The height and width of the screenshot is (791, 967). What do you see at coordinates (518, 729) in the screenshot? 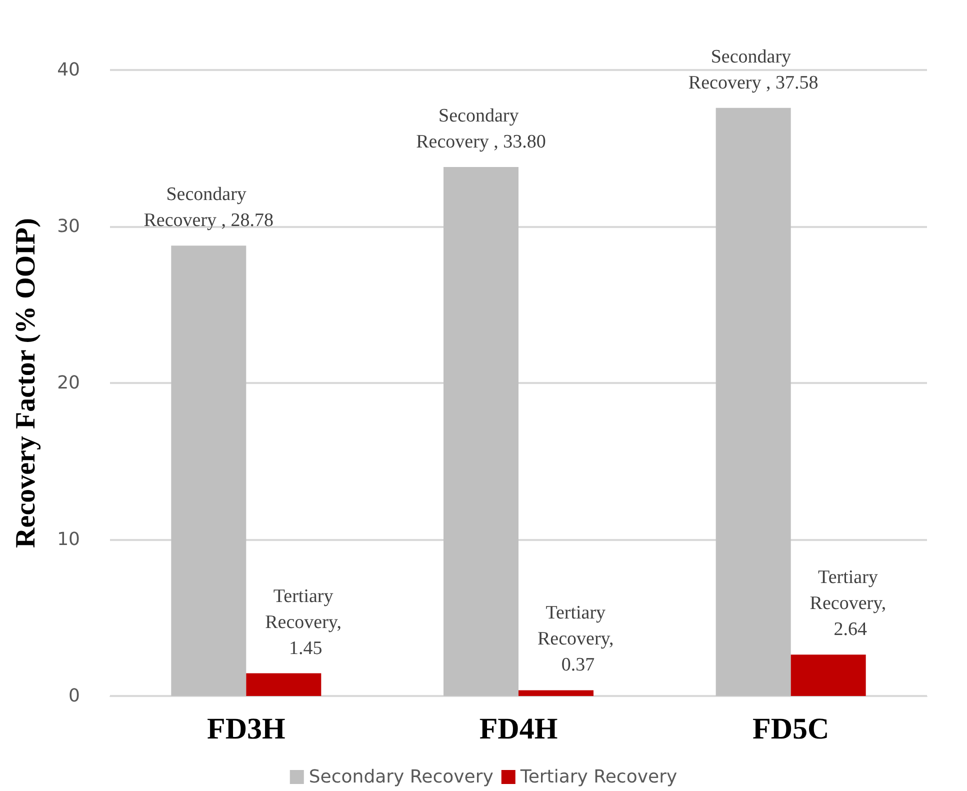
I see `x-tick-label: FD4H` at bounding box center [518, 729].